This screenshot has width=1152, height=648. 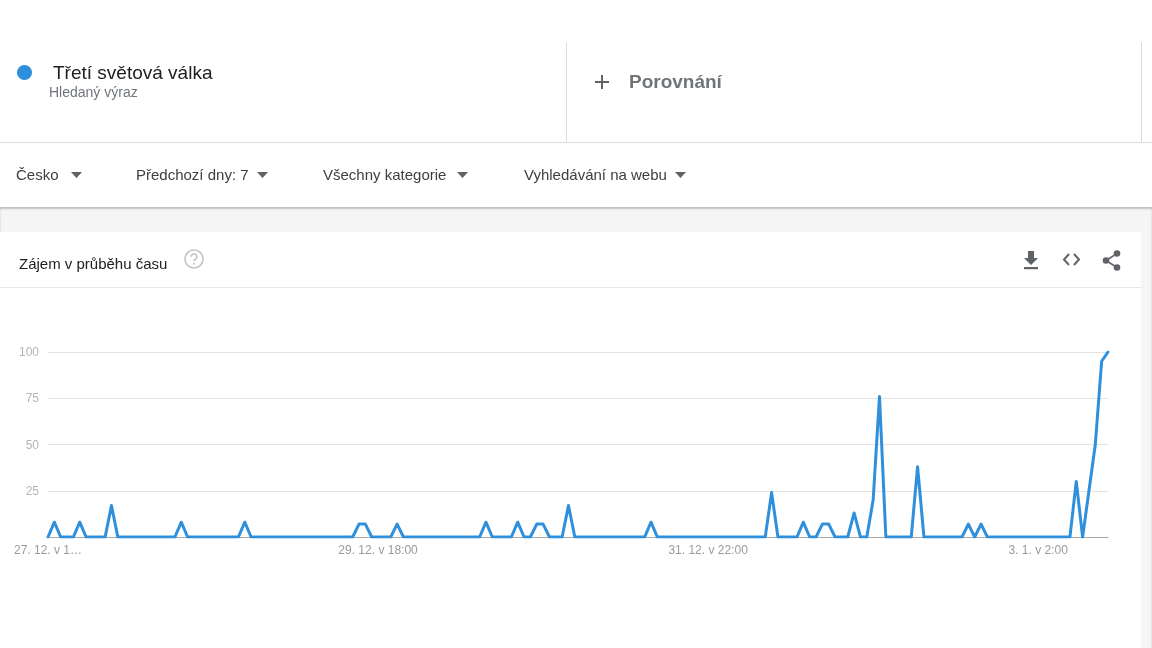 I want to click on text: Hledaný výraz, so click(x=93, y=92).